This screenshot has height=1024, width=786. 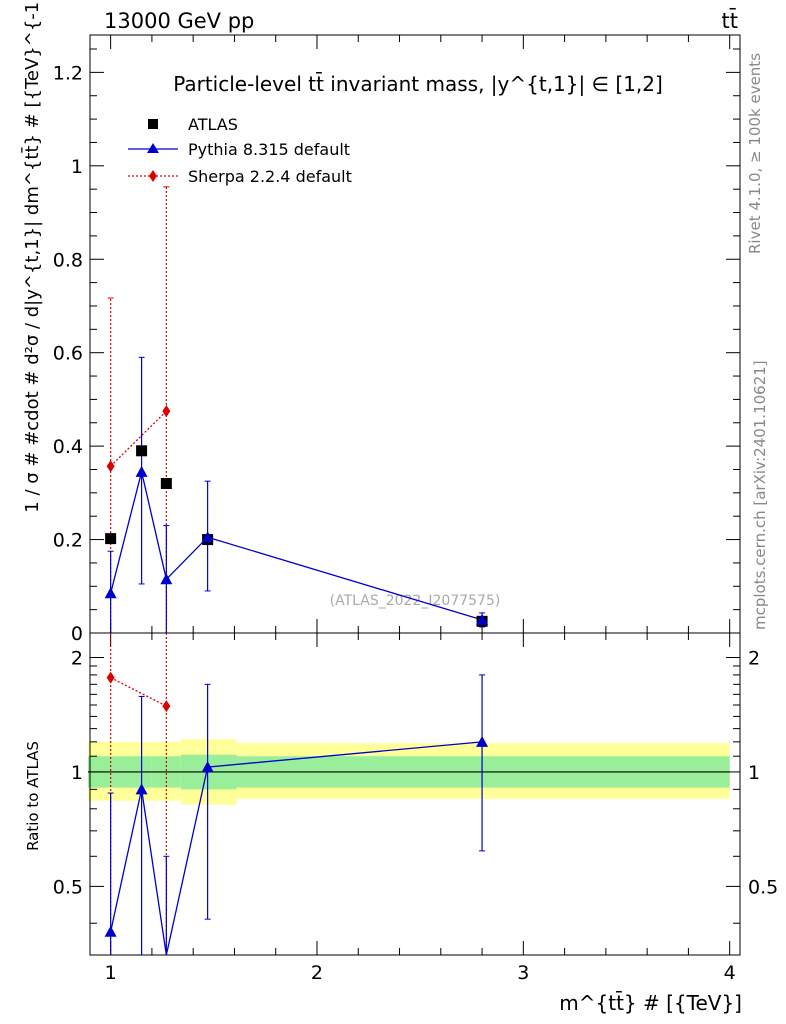 What do you see at coordinates (523, 973) in the screenshot?
I see `ratio-xtick-label: 3` at bounding box center [523, 973].